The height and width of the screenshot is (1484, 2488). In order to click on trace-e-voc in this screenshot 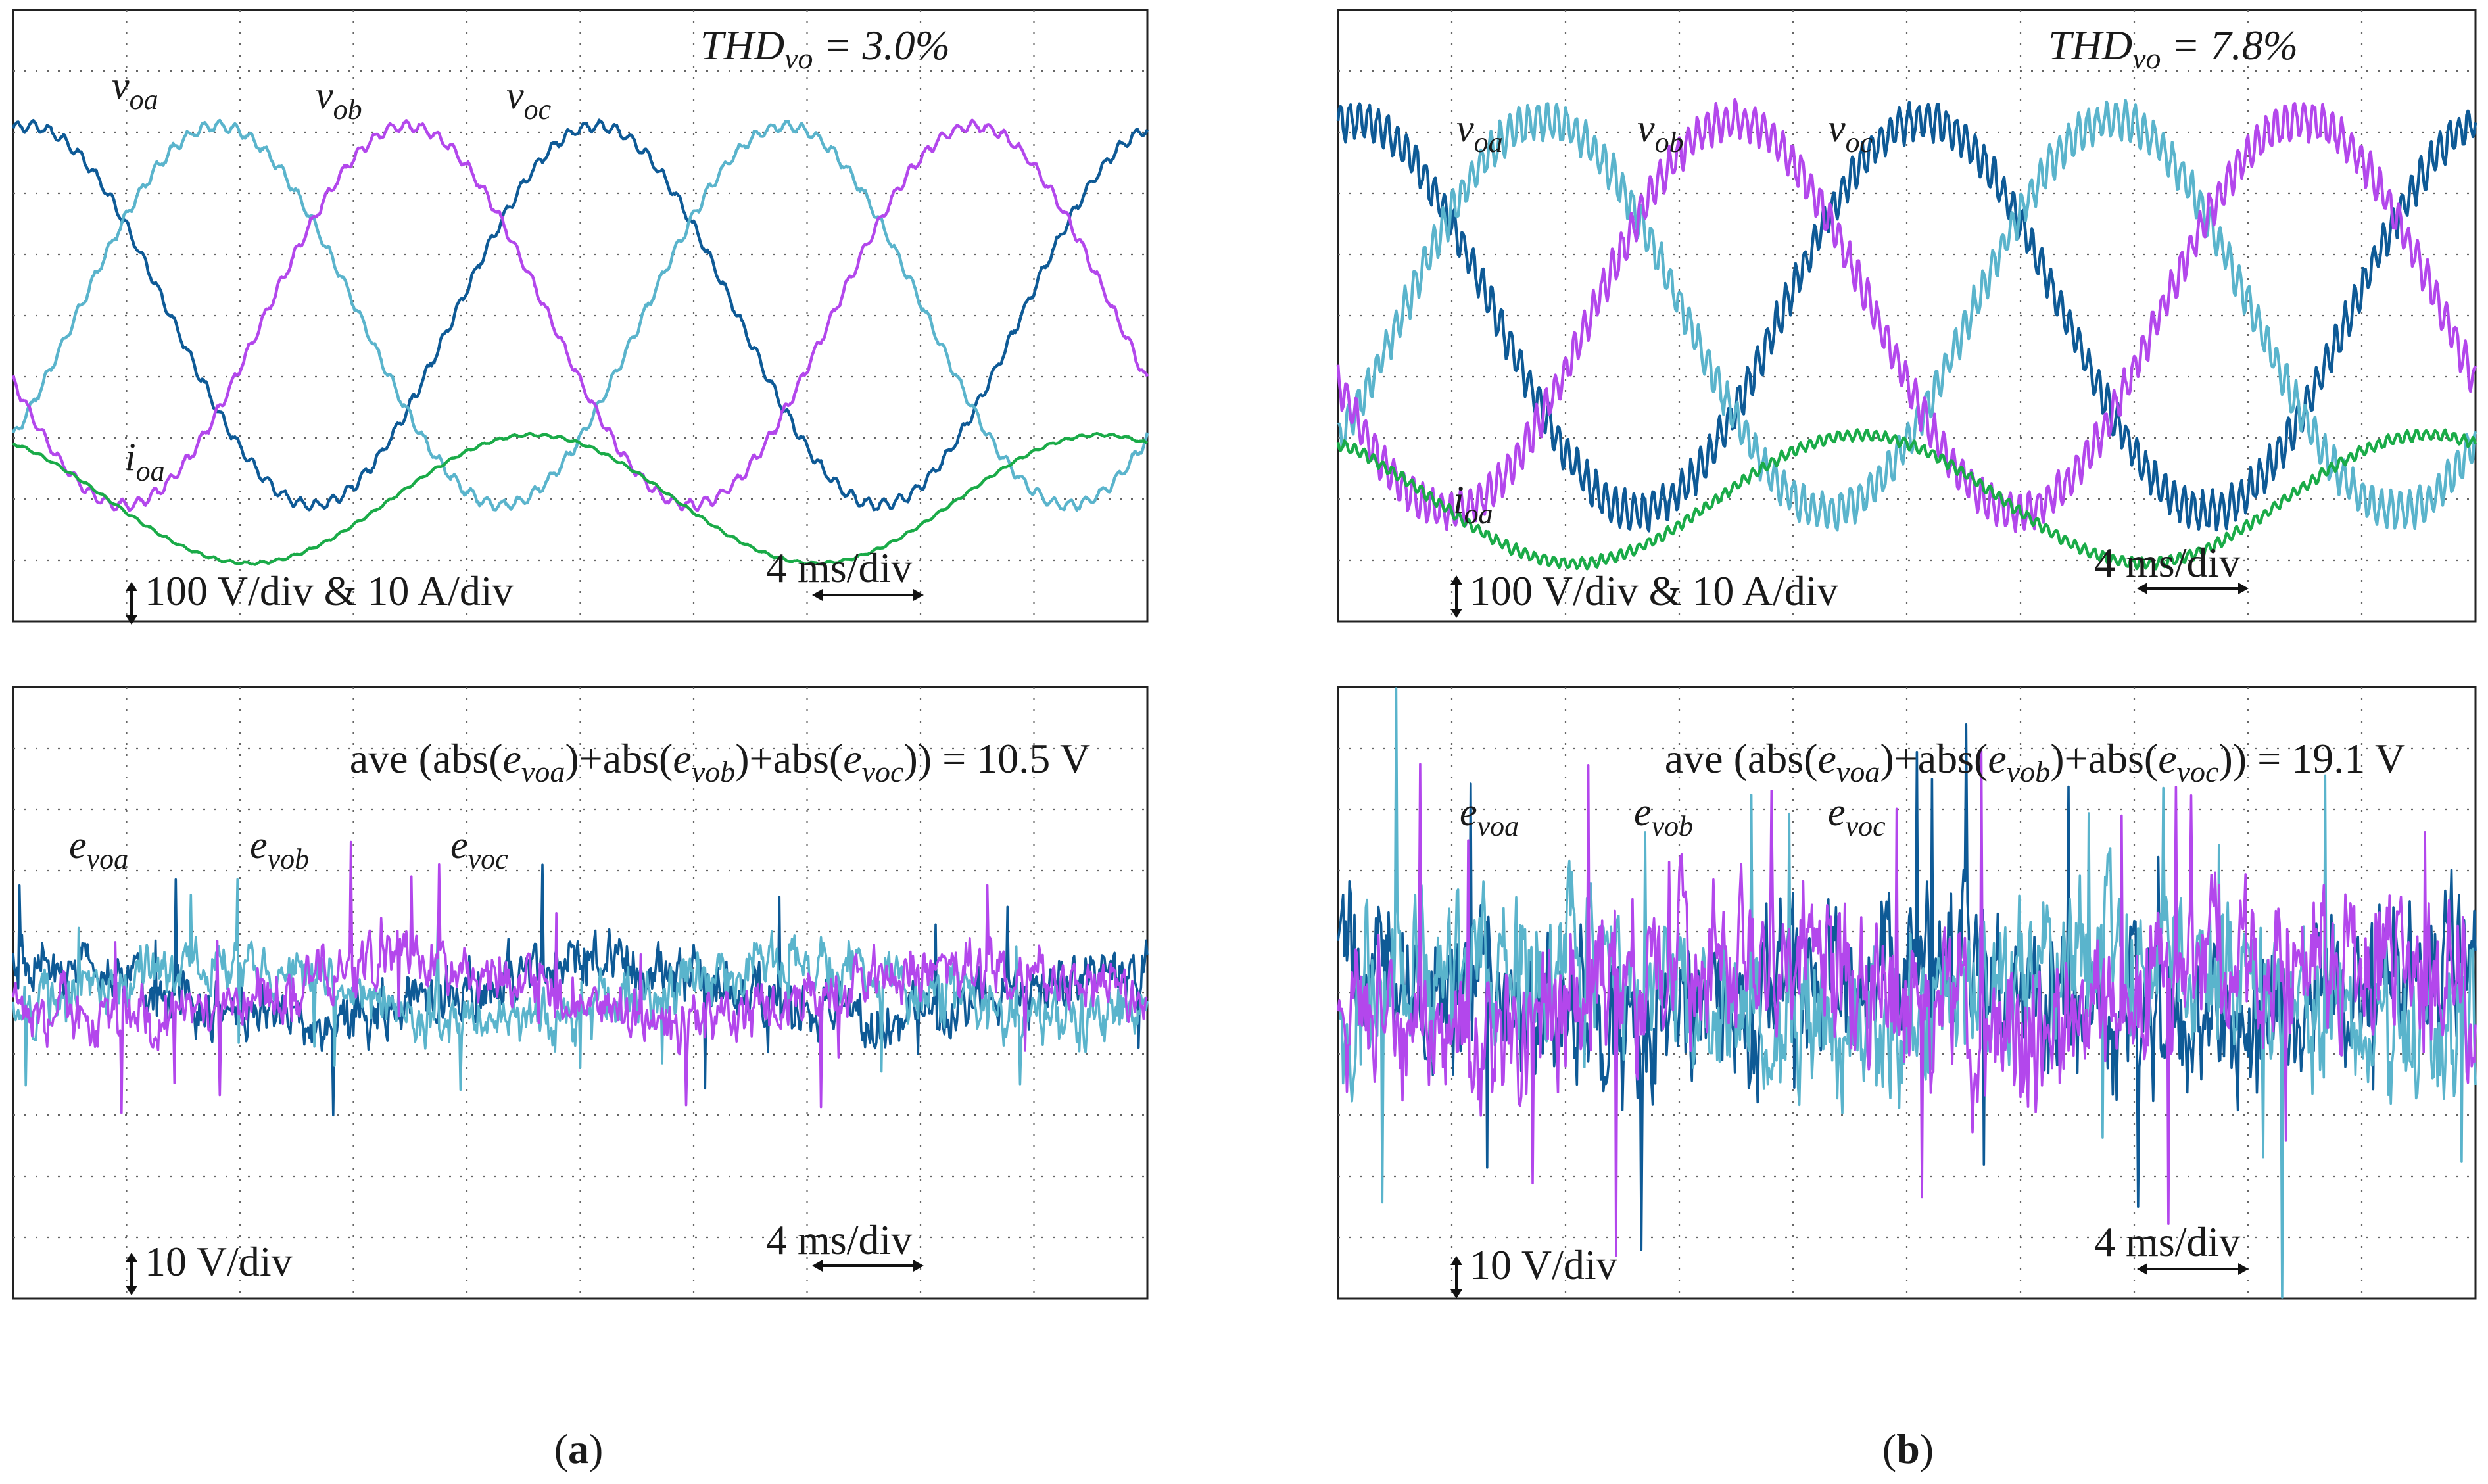, I will do `click(580, 977)`.